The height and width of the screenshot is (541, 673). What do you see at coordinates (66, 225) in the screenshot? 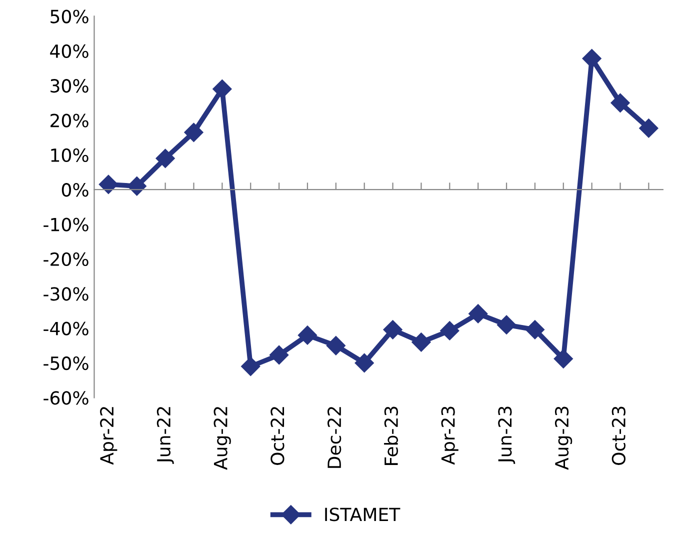
I see `y-tick-label: -10%` at bounding box center [66, 225].